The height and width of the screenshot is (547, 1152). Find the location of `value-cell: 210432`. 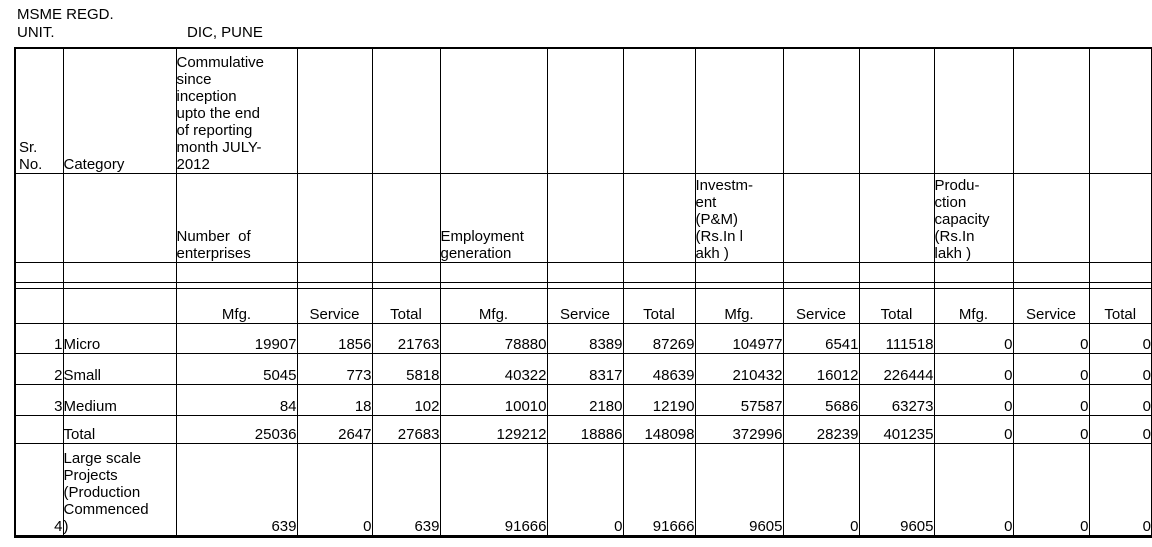

value-cell: 210432 is located at coordinates (739, 368).